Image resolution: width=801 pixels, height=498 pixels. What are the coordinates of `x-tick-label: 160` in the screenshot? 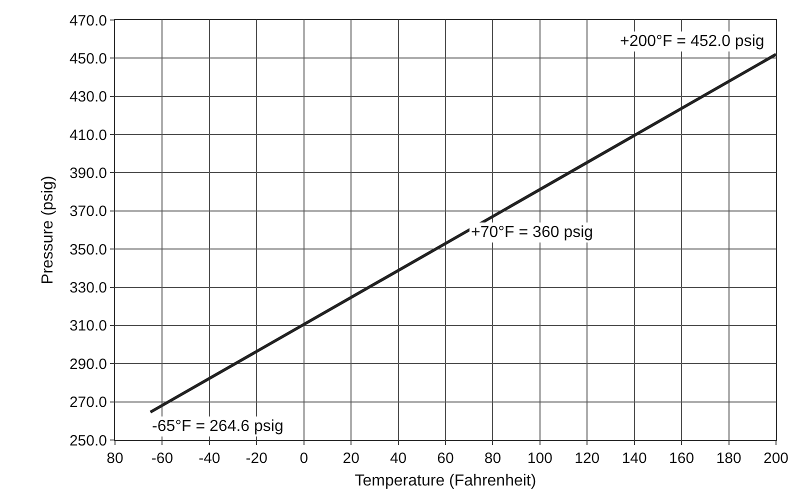 It's located at (681, 458).